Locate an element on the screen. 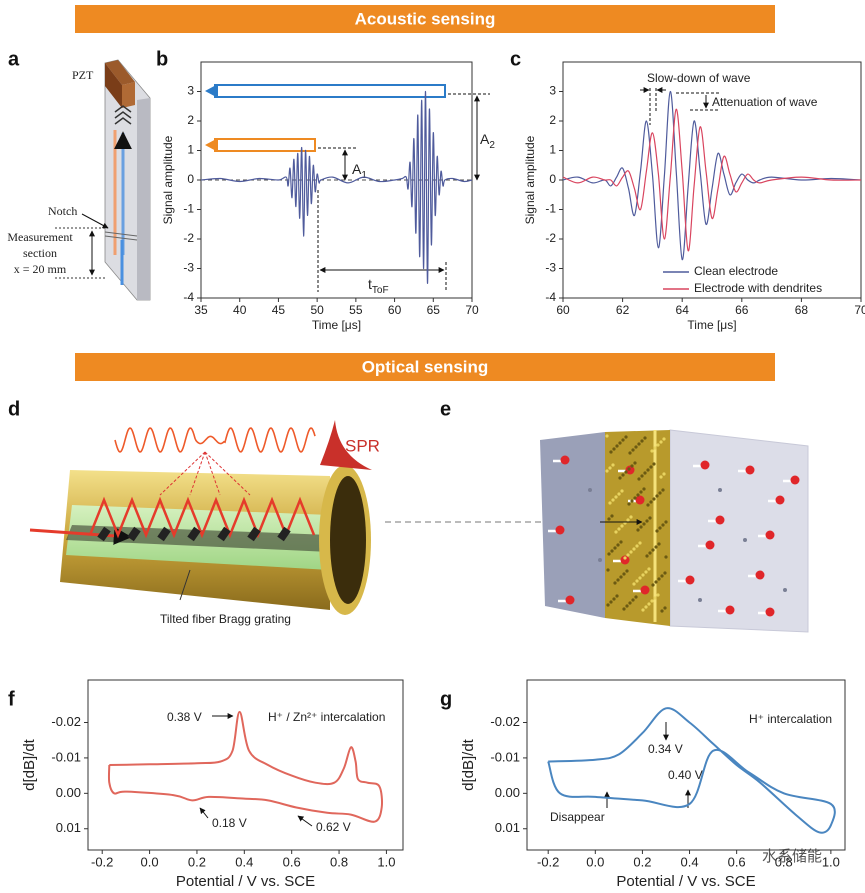  electrode-illustration is located at coordinates (674, 531).